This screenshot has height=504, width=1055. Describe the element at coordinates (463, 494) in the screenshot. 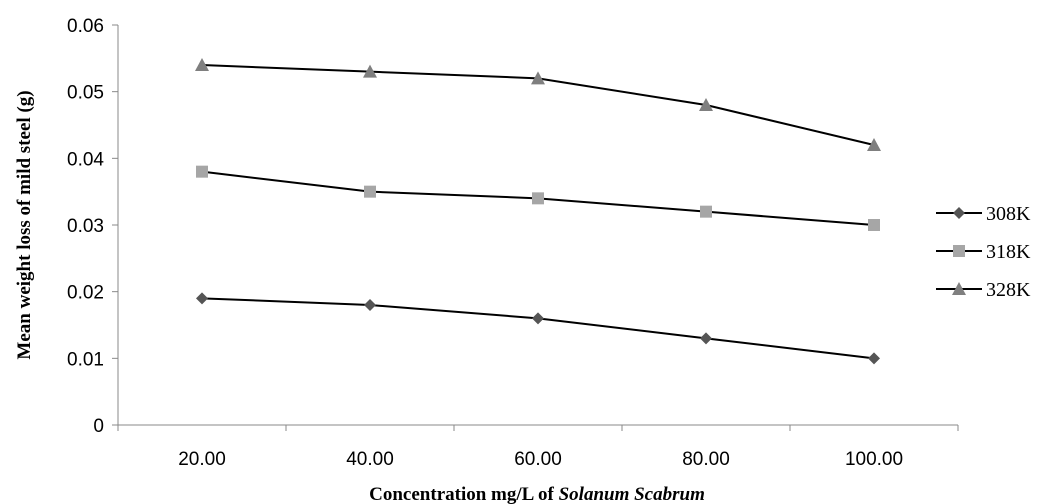

I see `x-axis-label-prefix: Concentration mg/L of` at that location.